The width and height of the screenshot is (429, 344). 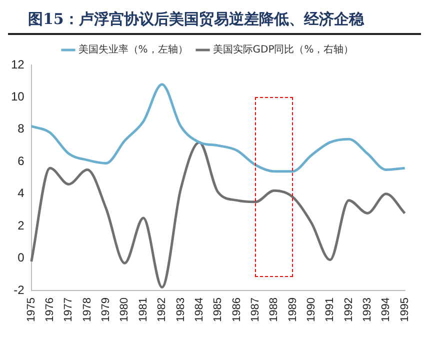 What do you see at coordinates (292, 310) in the screenshot?
I see `x-tick-label: 1989` at bounding box center [292, 310].